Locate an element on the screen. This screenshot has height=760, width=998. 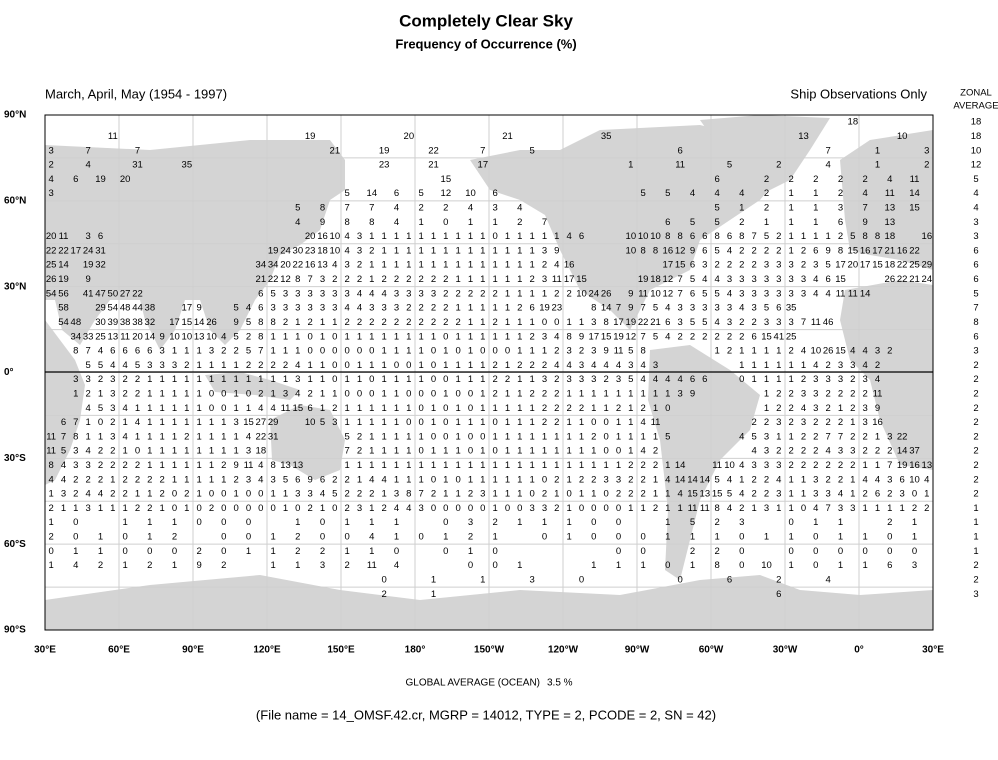
cell-value: 41 is located at coordinates (779, 336).